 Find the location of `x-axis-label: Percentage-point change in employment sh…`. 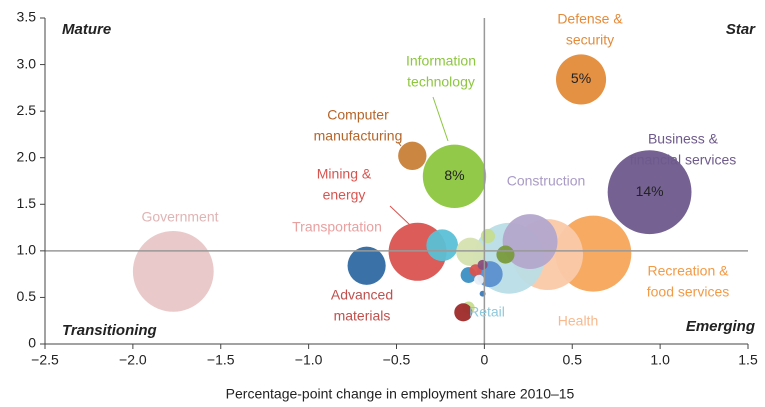

x-axis-label: Percentage-point change in employment sh… is located at coordinates (400, 394).